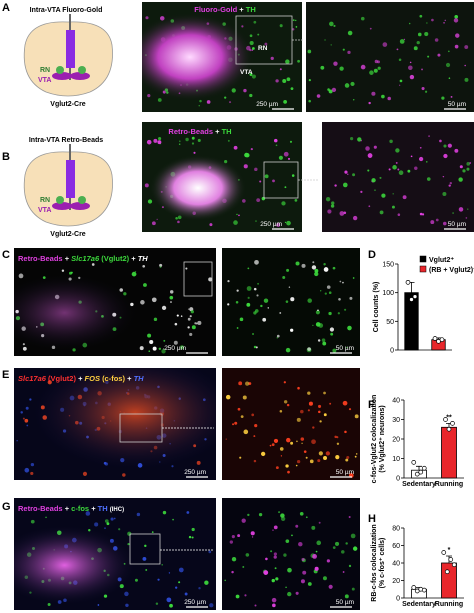 This screenshot has width=474, height=613. I want to click on brain-diagram, so click(68, 185).